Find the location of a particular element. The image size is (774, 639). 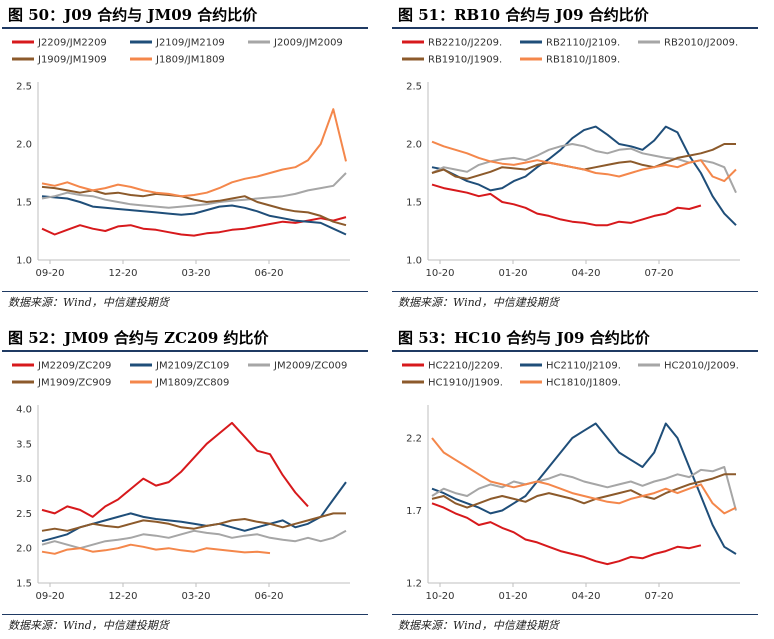

legend-item: J2109/JM2109 is located at coordinates (177, 43).